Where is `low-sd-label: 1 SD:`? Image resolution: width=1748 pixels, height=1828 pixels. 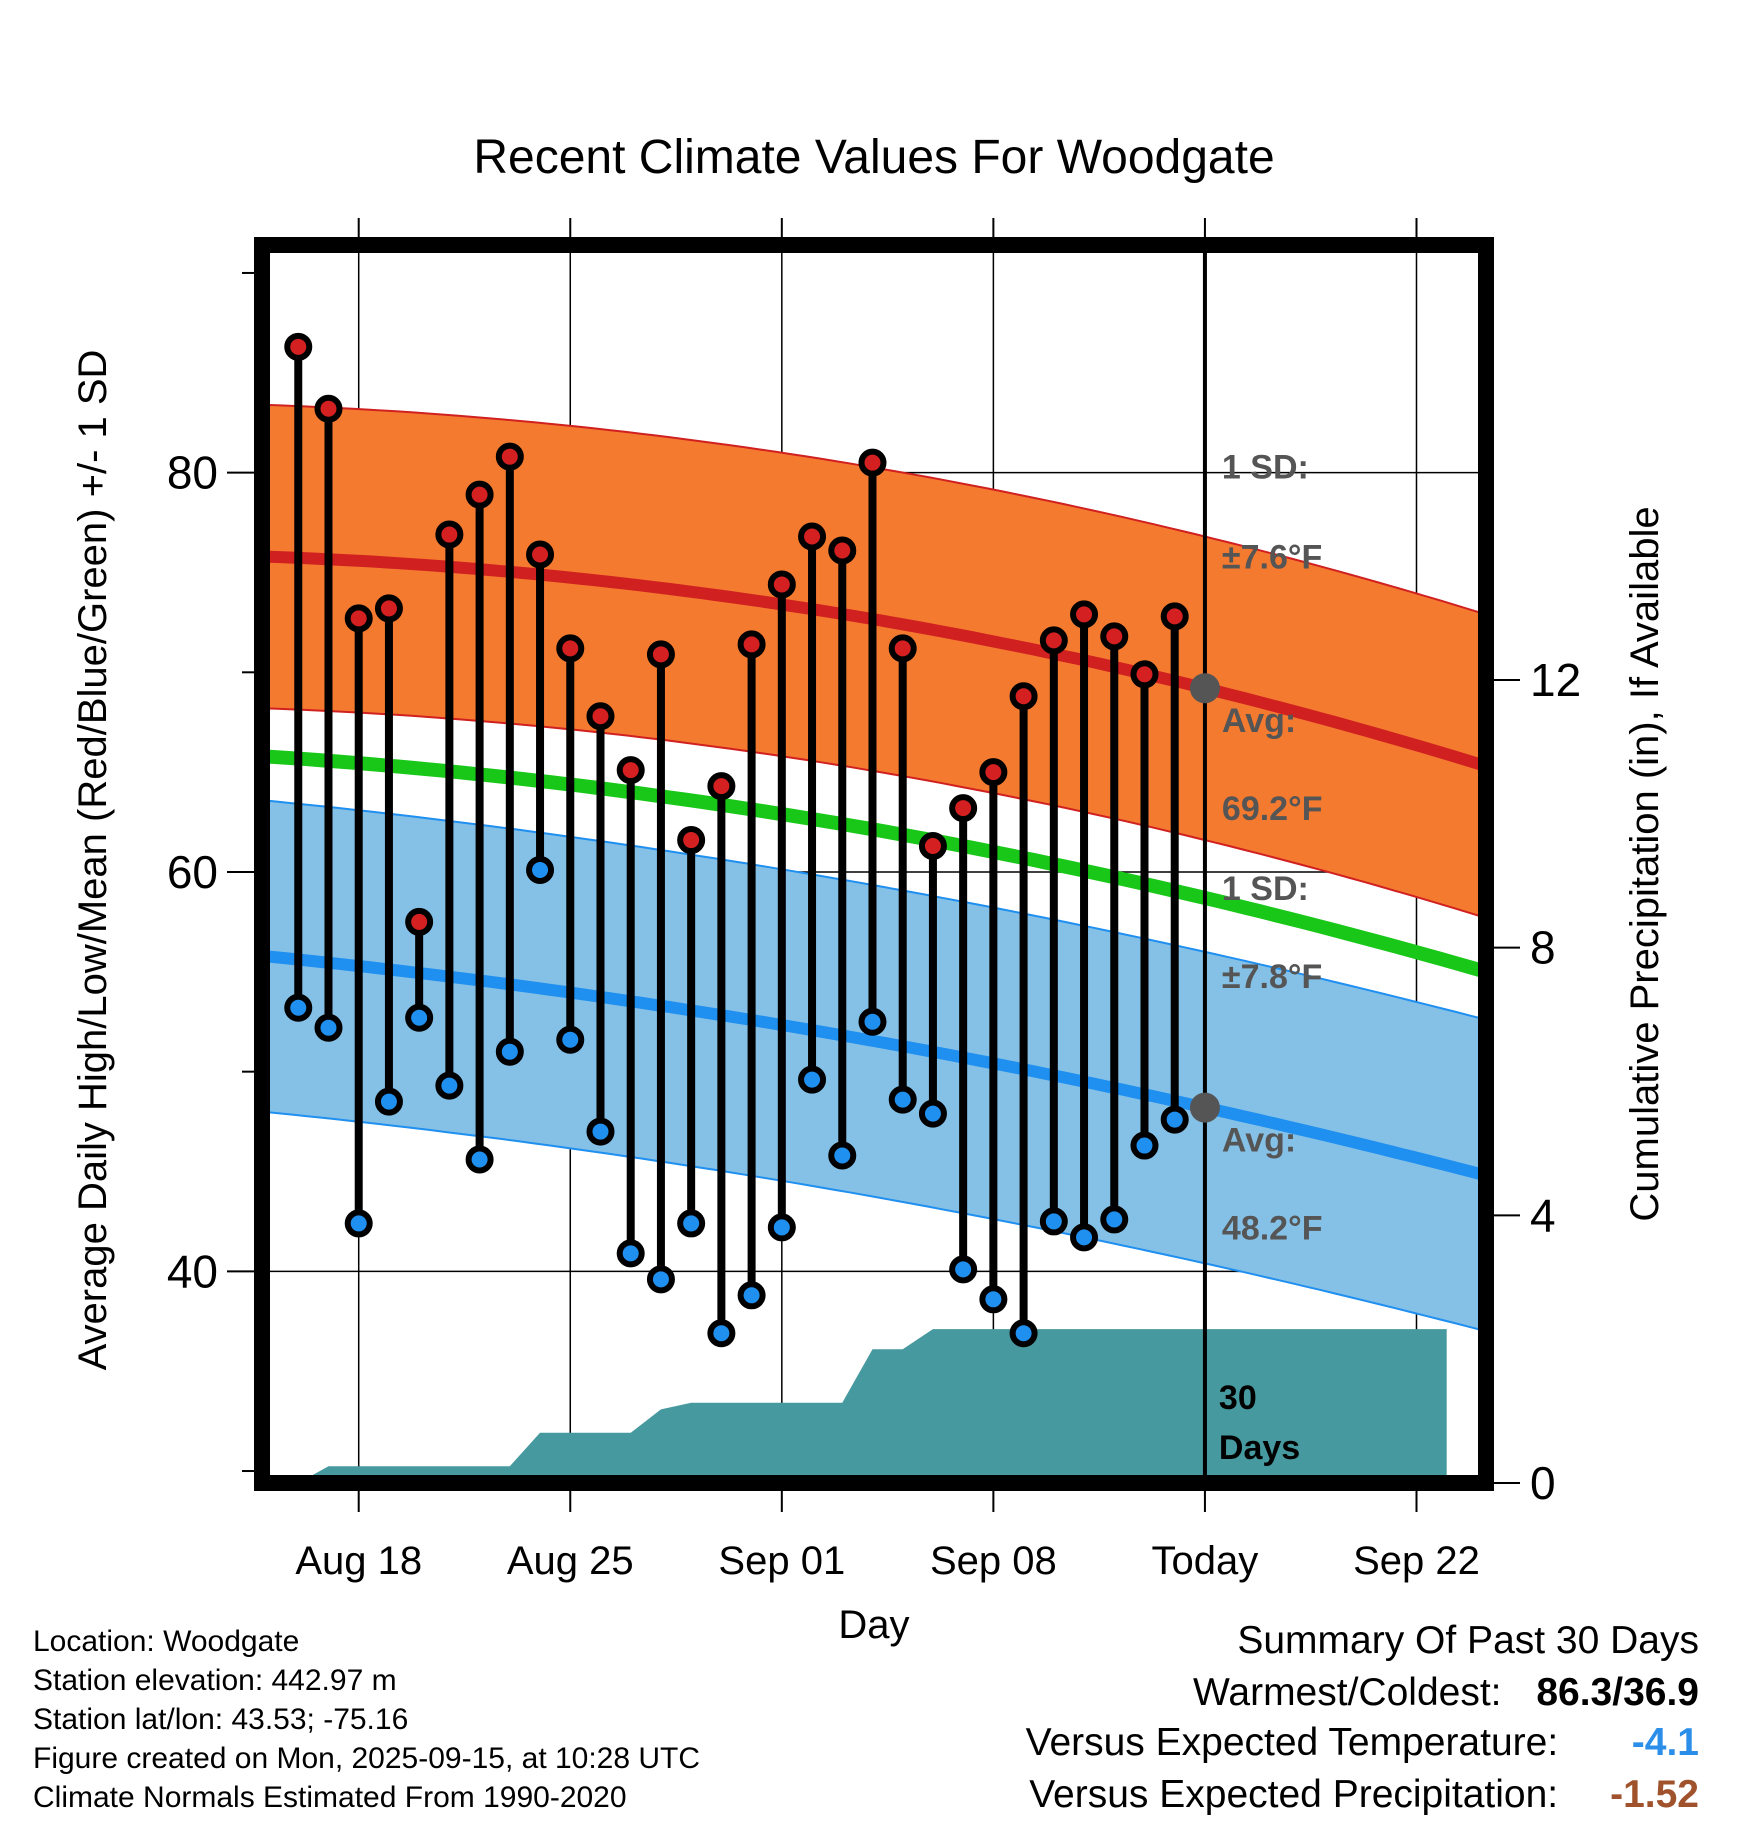
low-sd-label: 1 SD: is located at coordinates (1265, 889).